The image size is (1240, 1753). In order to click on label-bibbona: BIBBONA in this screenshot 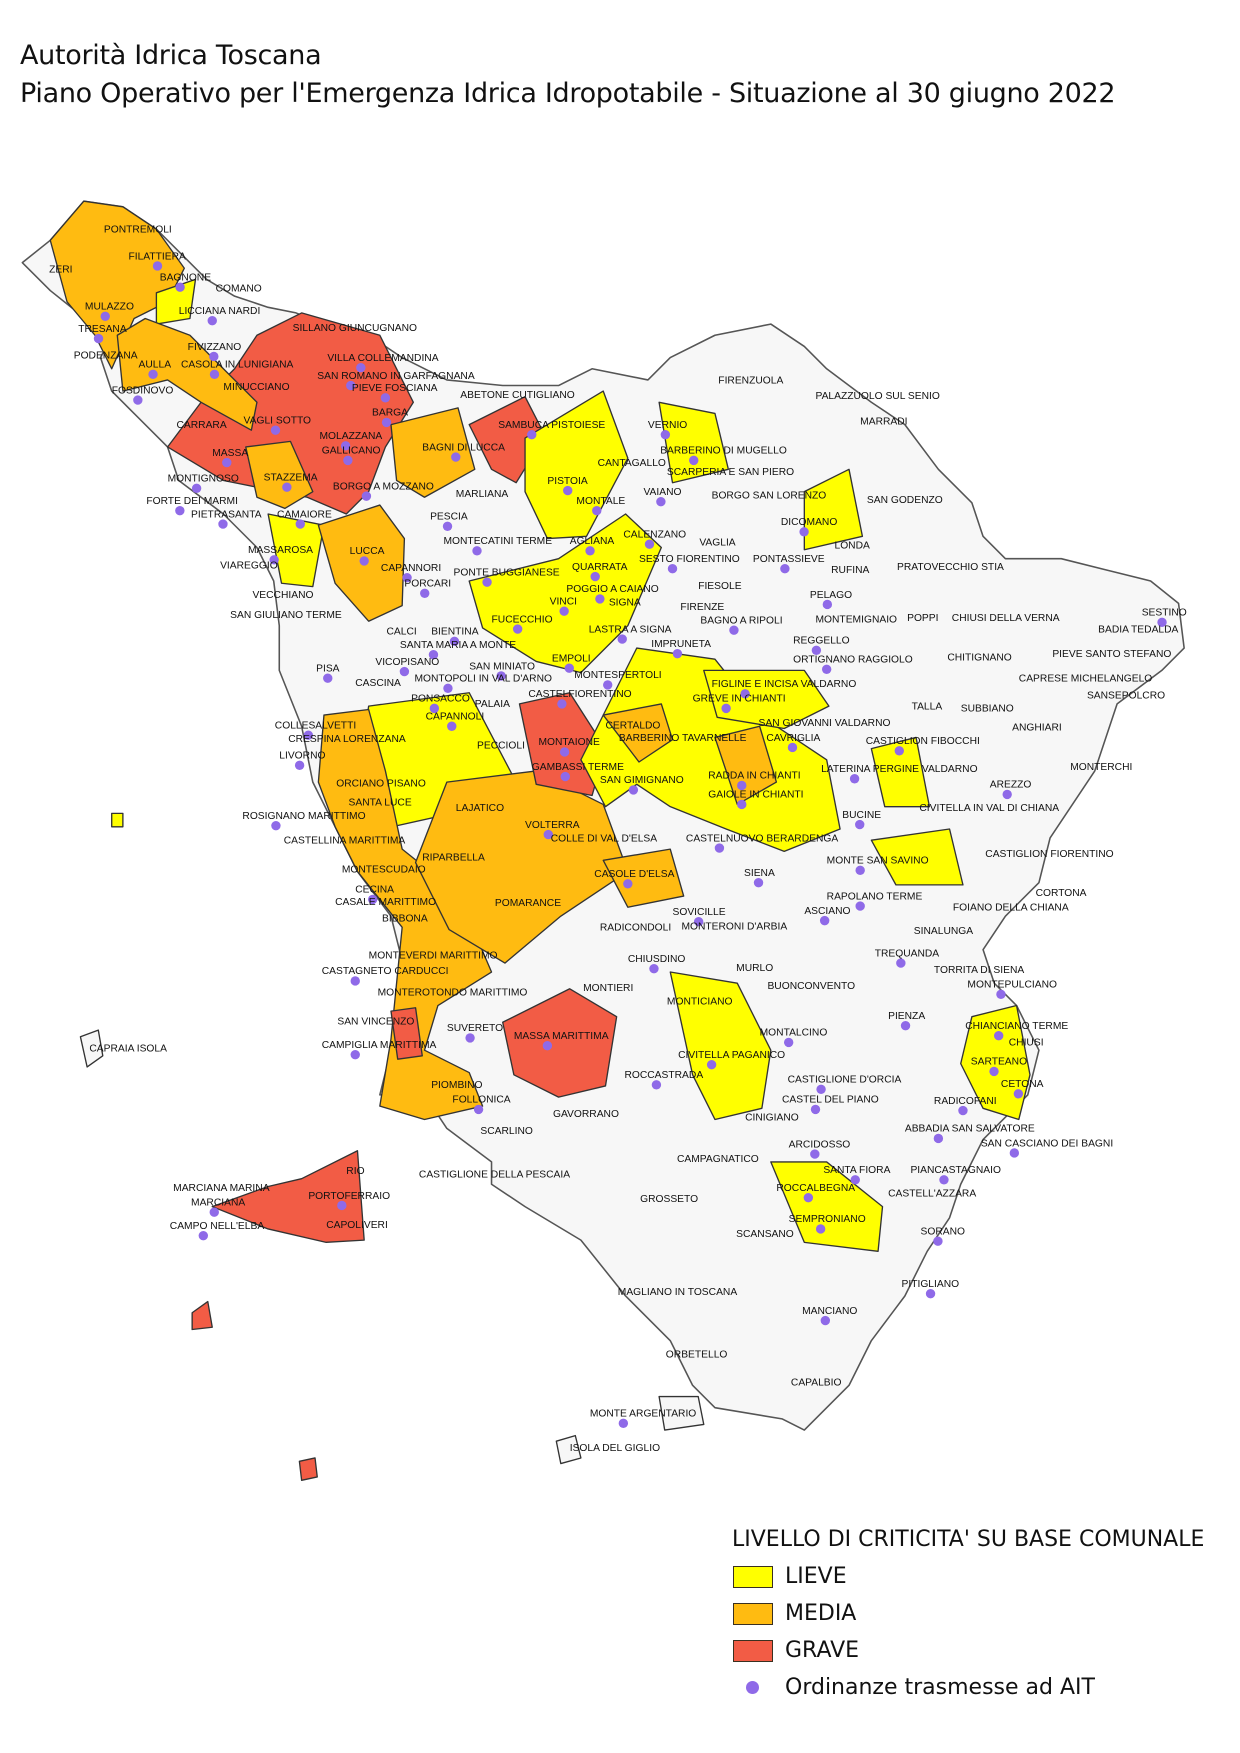, I will do `click(405, 919)`.